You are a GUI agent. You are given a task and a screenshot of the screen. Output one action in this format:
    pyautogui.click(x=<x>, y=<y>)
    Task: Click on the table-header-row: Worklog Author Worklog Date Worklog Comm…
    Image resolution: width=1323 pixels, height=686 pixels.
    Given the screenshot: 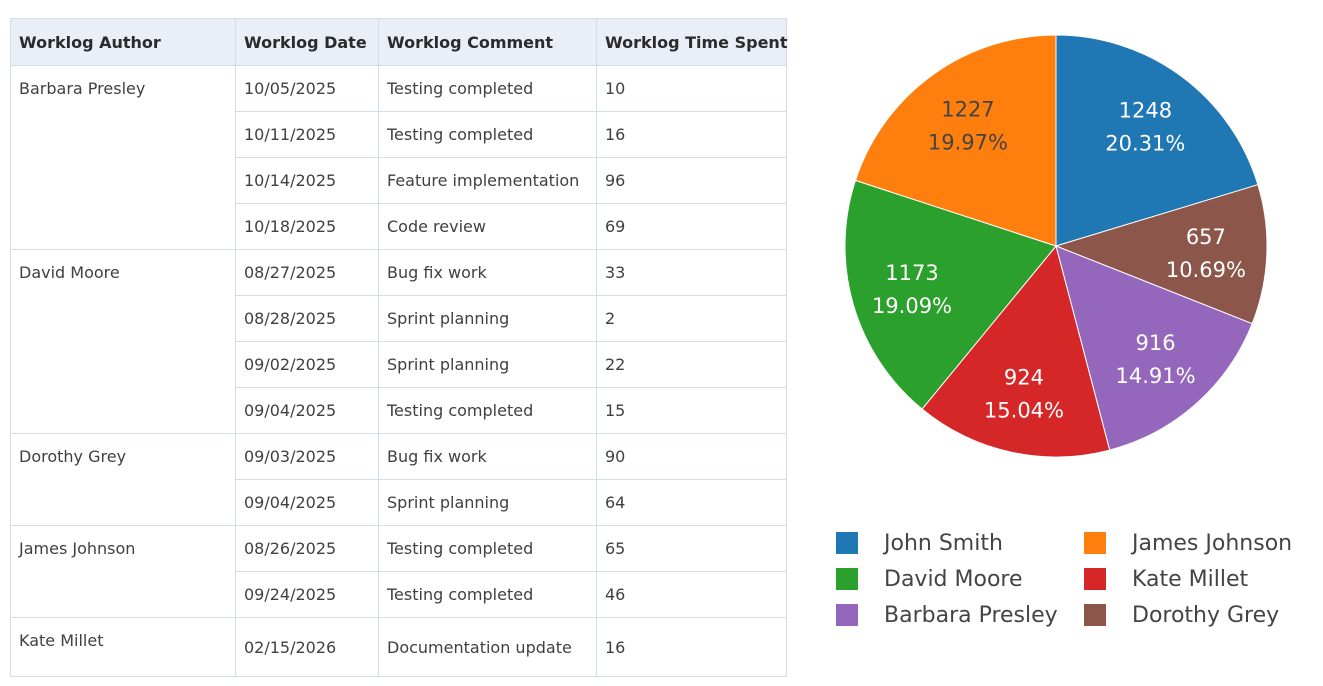 What is the action you would take?
    pyautogui.click(x=398, y=42)
    